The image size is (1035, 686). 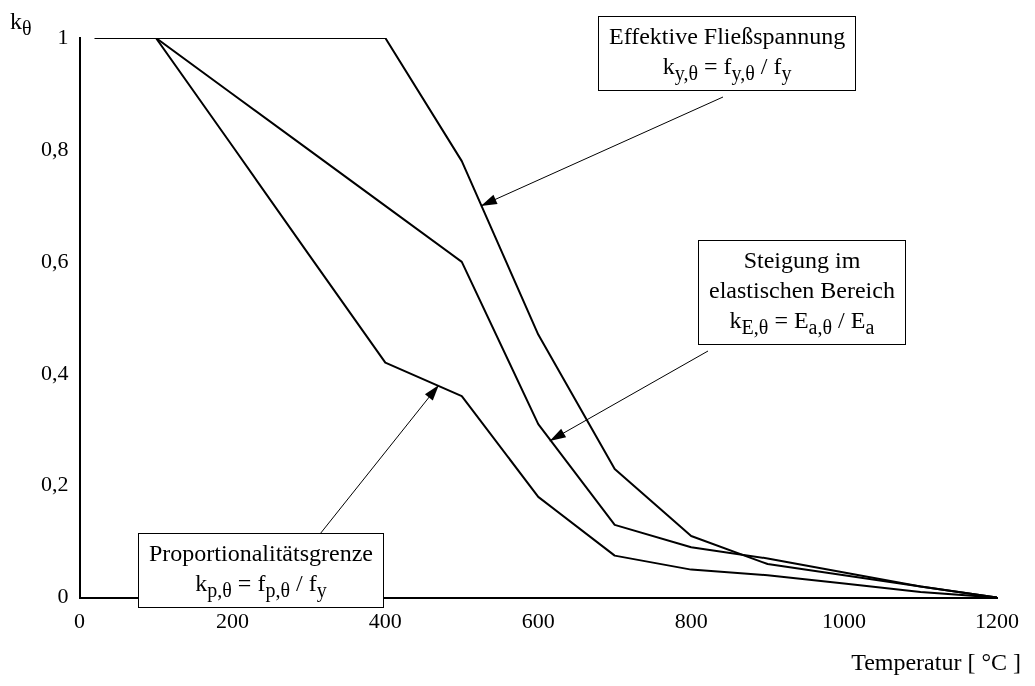 I want to click on x-tick-label: 200, so click(x=232, y=620).